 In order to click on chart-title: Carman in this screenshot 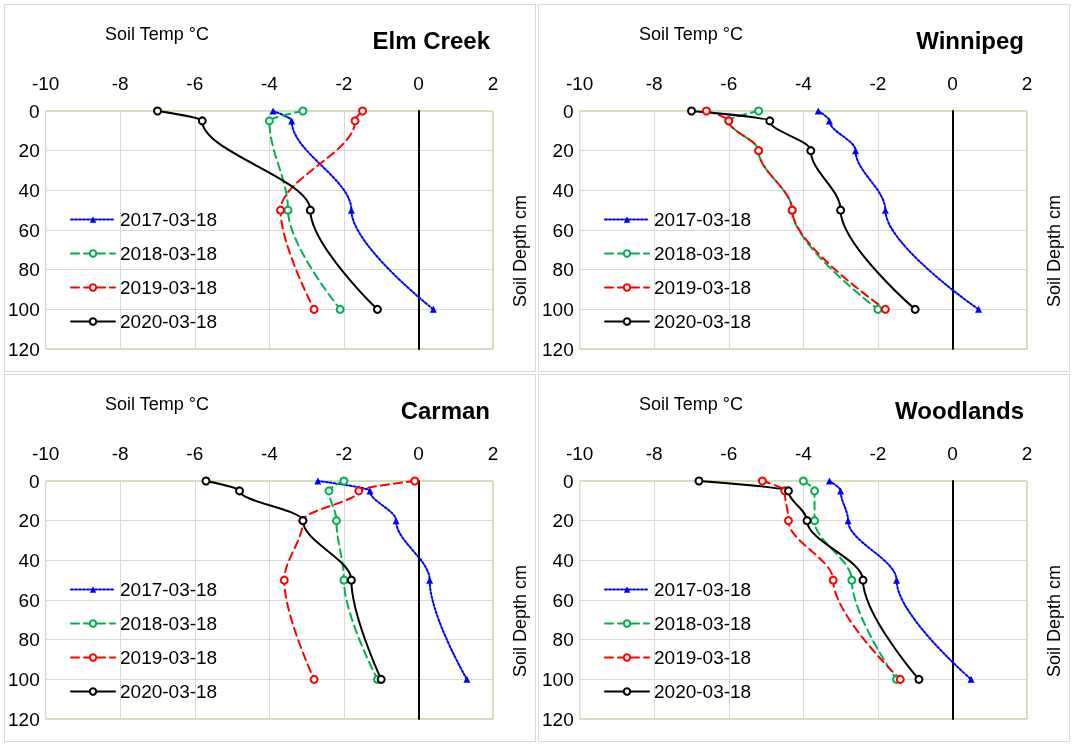, I will do `click(445, 410)`.